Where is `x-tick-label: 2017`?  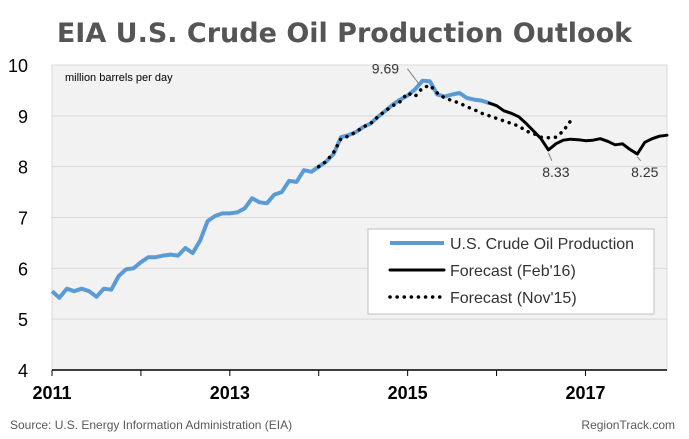
x-tick-label: 2017 is located at coordinates (585, 393).